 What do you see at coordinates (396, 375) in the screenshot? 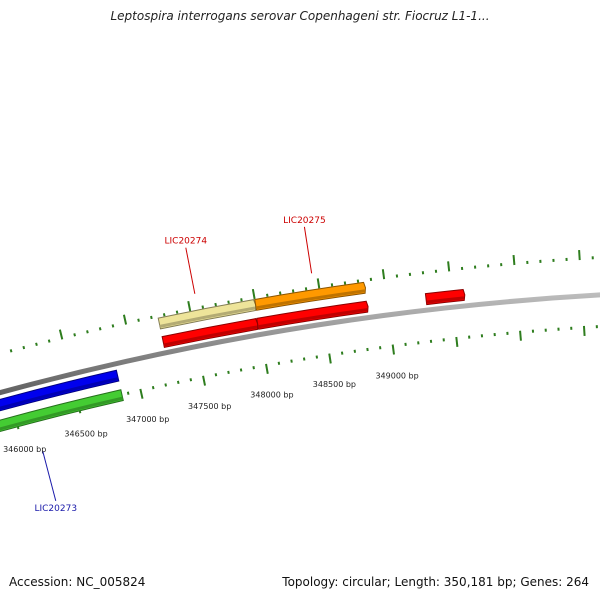
I see `tick-label: 349000 bp` at bounding box center [396, 375].